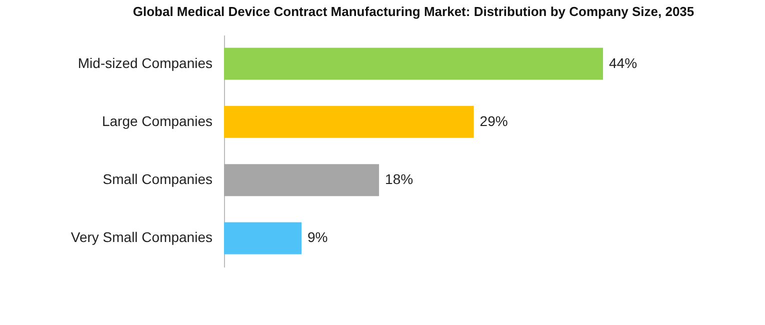 The height and width of the screenshot is (325, 765). What do you see at coordinates (623, 62) in the screenshot?
I see `data-label: 44%` at bounding box center [623, 62].